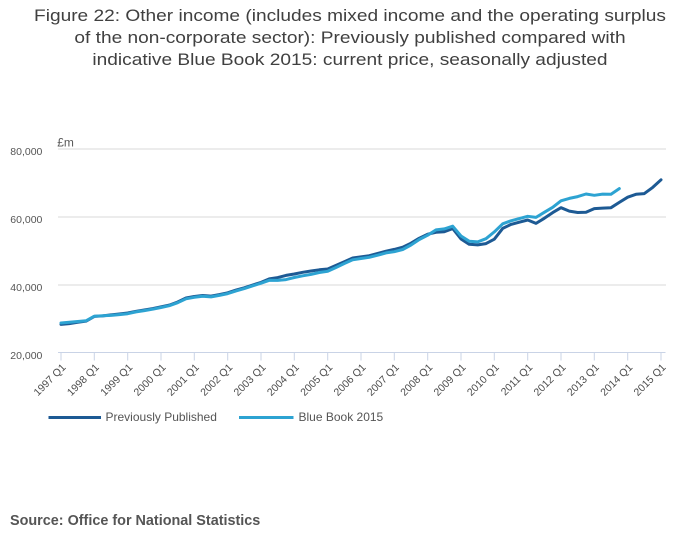  I want to click on svg-text: 1998 Q1, so click(83, 380).